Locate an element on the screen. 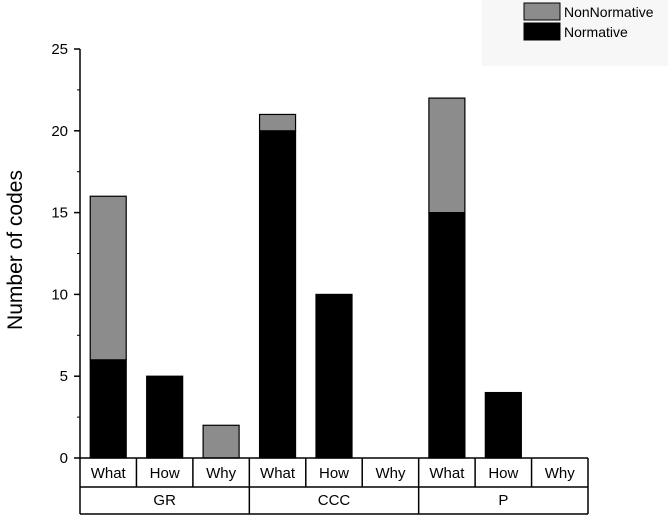 The image size is (668, 517). x-group-label: GR is located at coordinates (164, 500).